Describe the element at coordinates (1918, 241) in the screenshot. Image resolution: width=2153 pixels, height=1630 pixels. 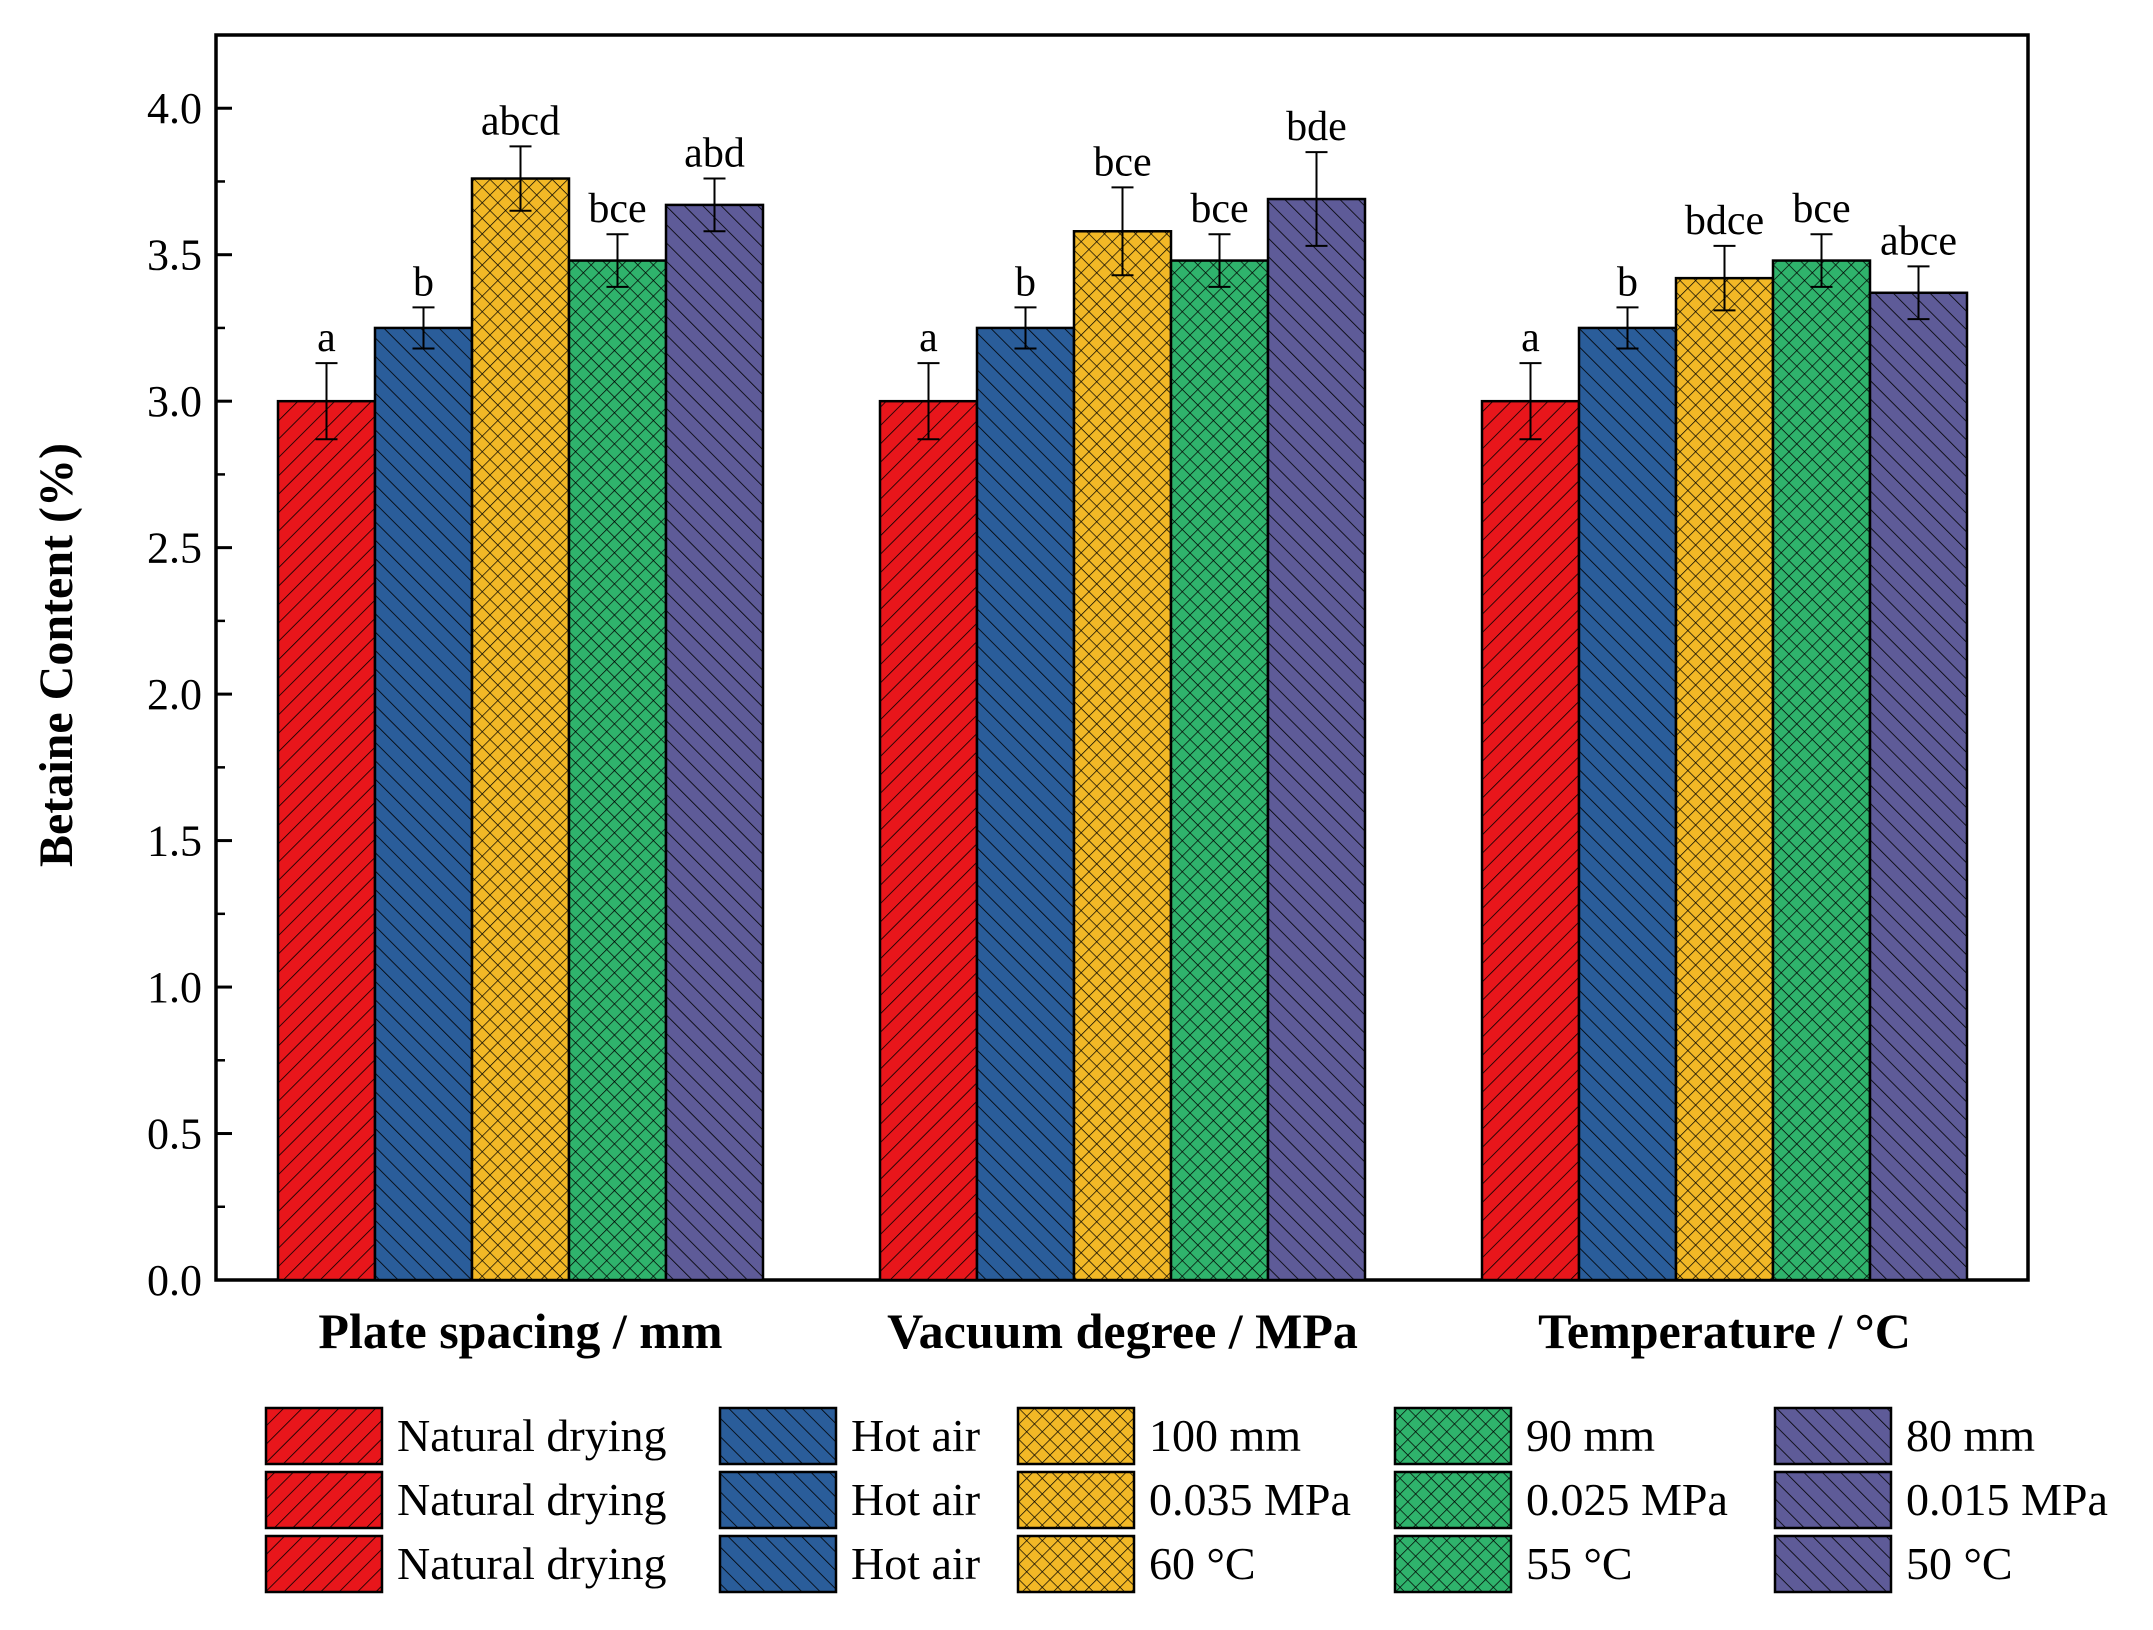
I see `bar-label: abce` at that location.